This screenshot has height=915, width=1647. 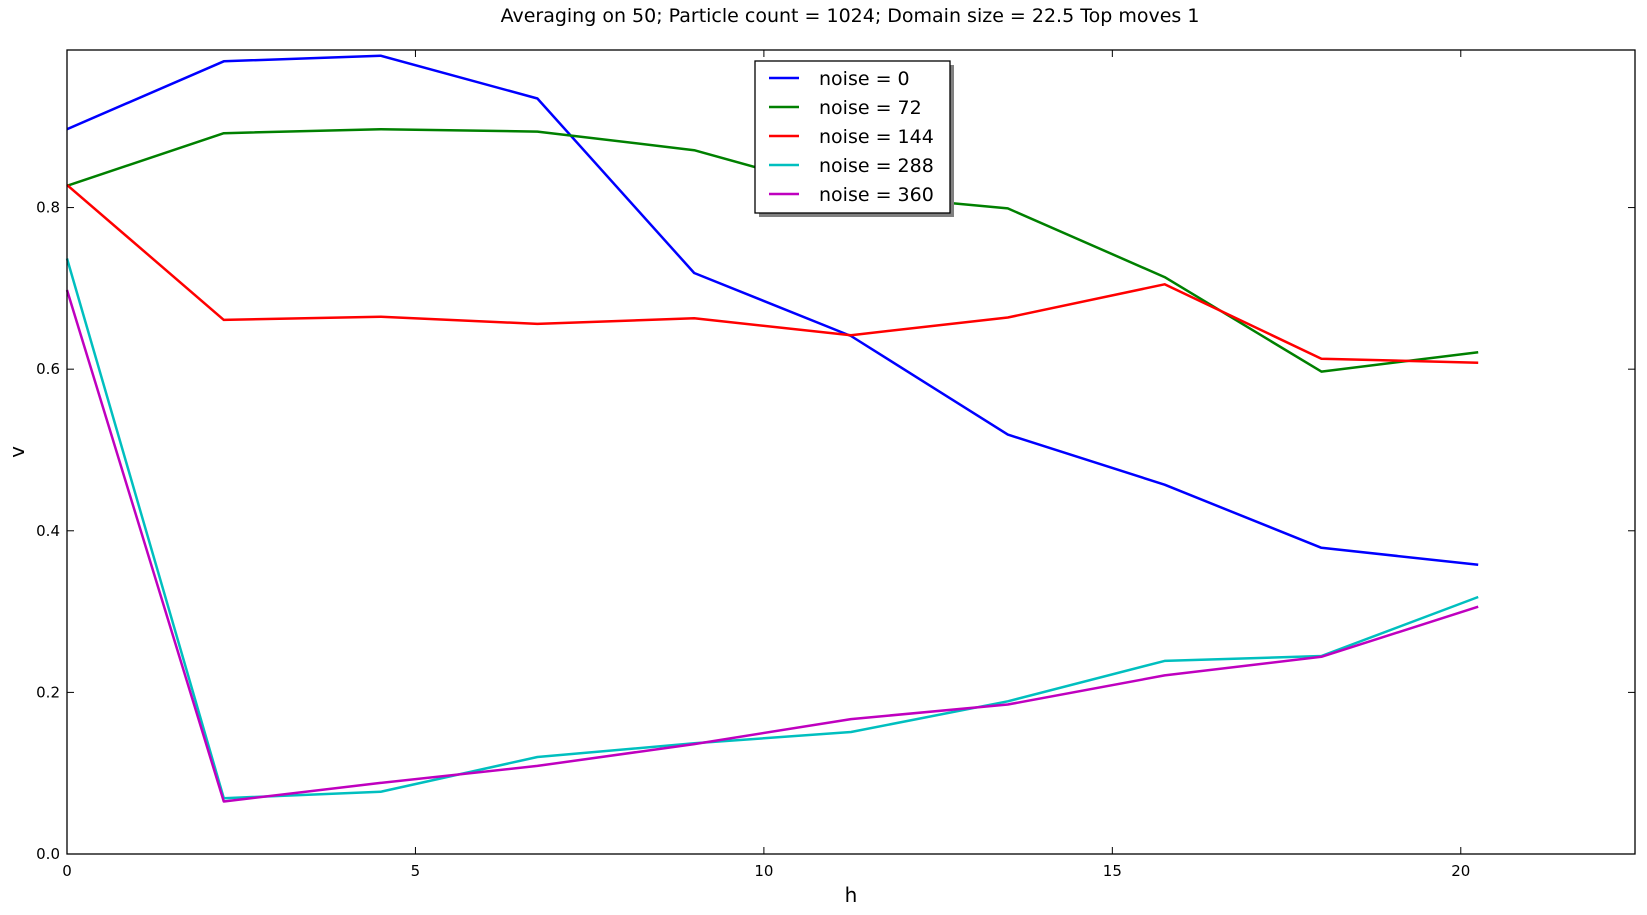 I want to click on legend-label-3: noise = 144, so click(x=876, y=137).